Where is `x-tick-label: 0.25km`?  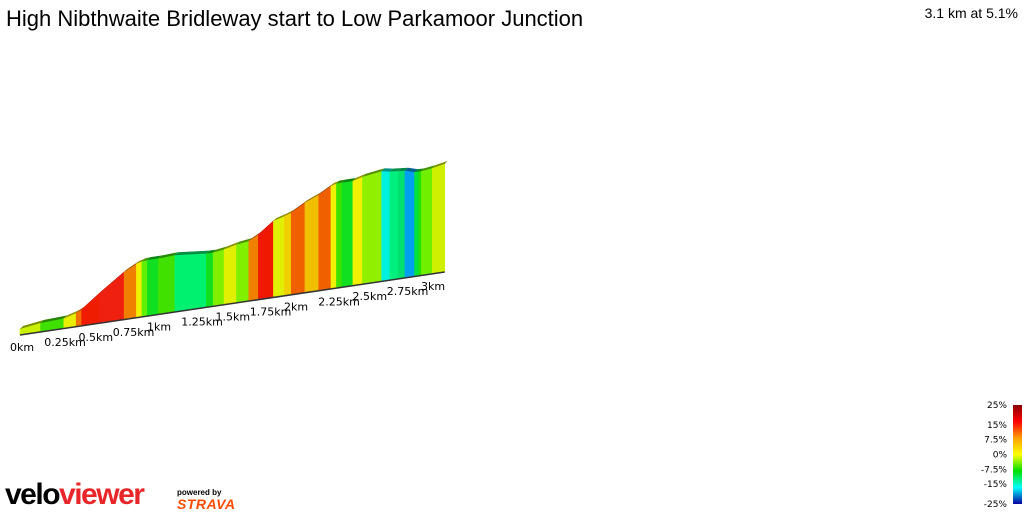
x-tick-label: 0.25km is located at coordinates (65, 342).